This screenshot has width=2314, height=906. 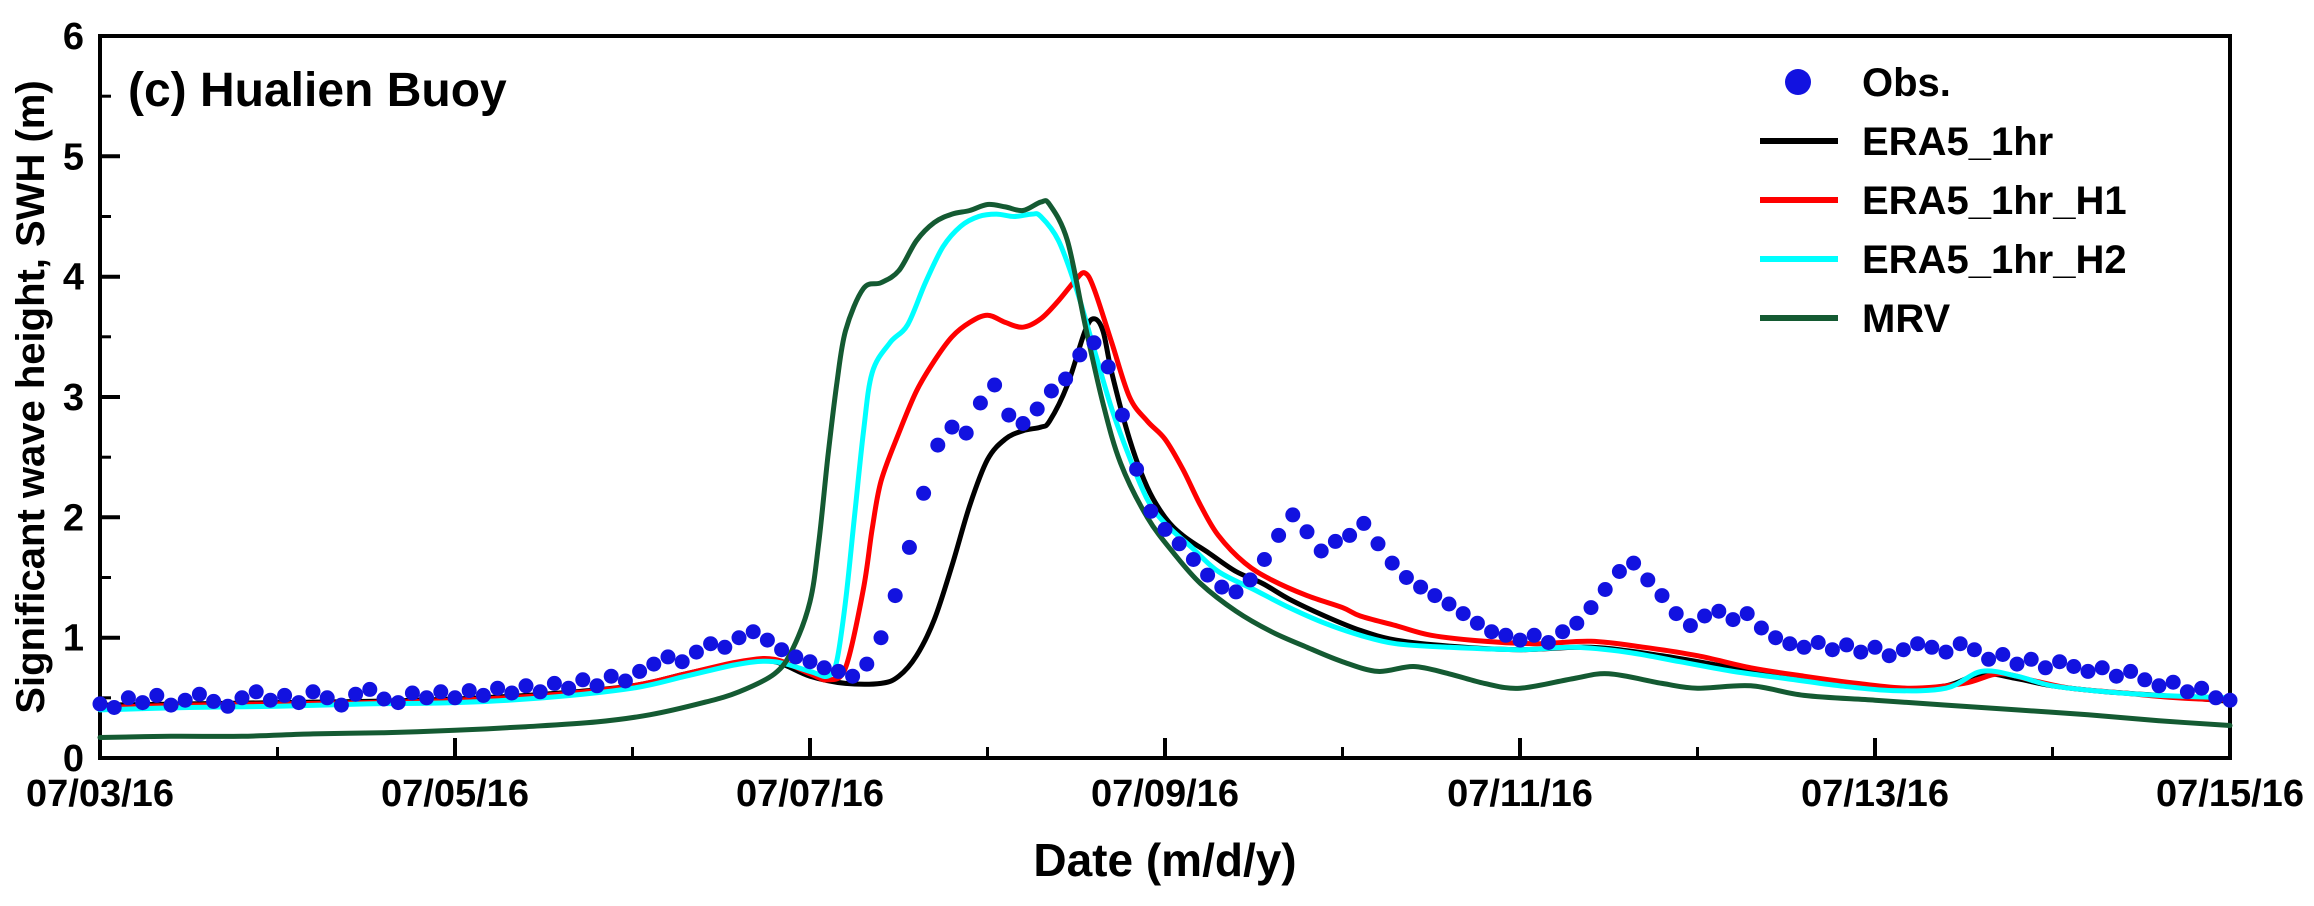 What do you see at coordinates (73, 398) in the screenshot?
I see `y-tick-label: 3` at bounding box center [73, 398].